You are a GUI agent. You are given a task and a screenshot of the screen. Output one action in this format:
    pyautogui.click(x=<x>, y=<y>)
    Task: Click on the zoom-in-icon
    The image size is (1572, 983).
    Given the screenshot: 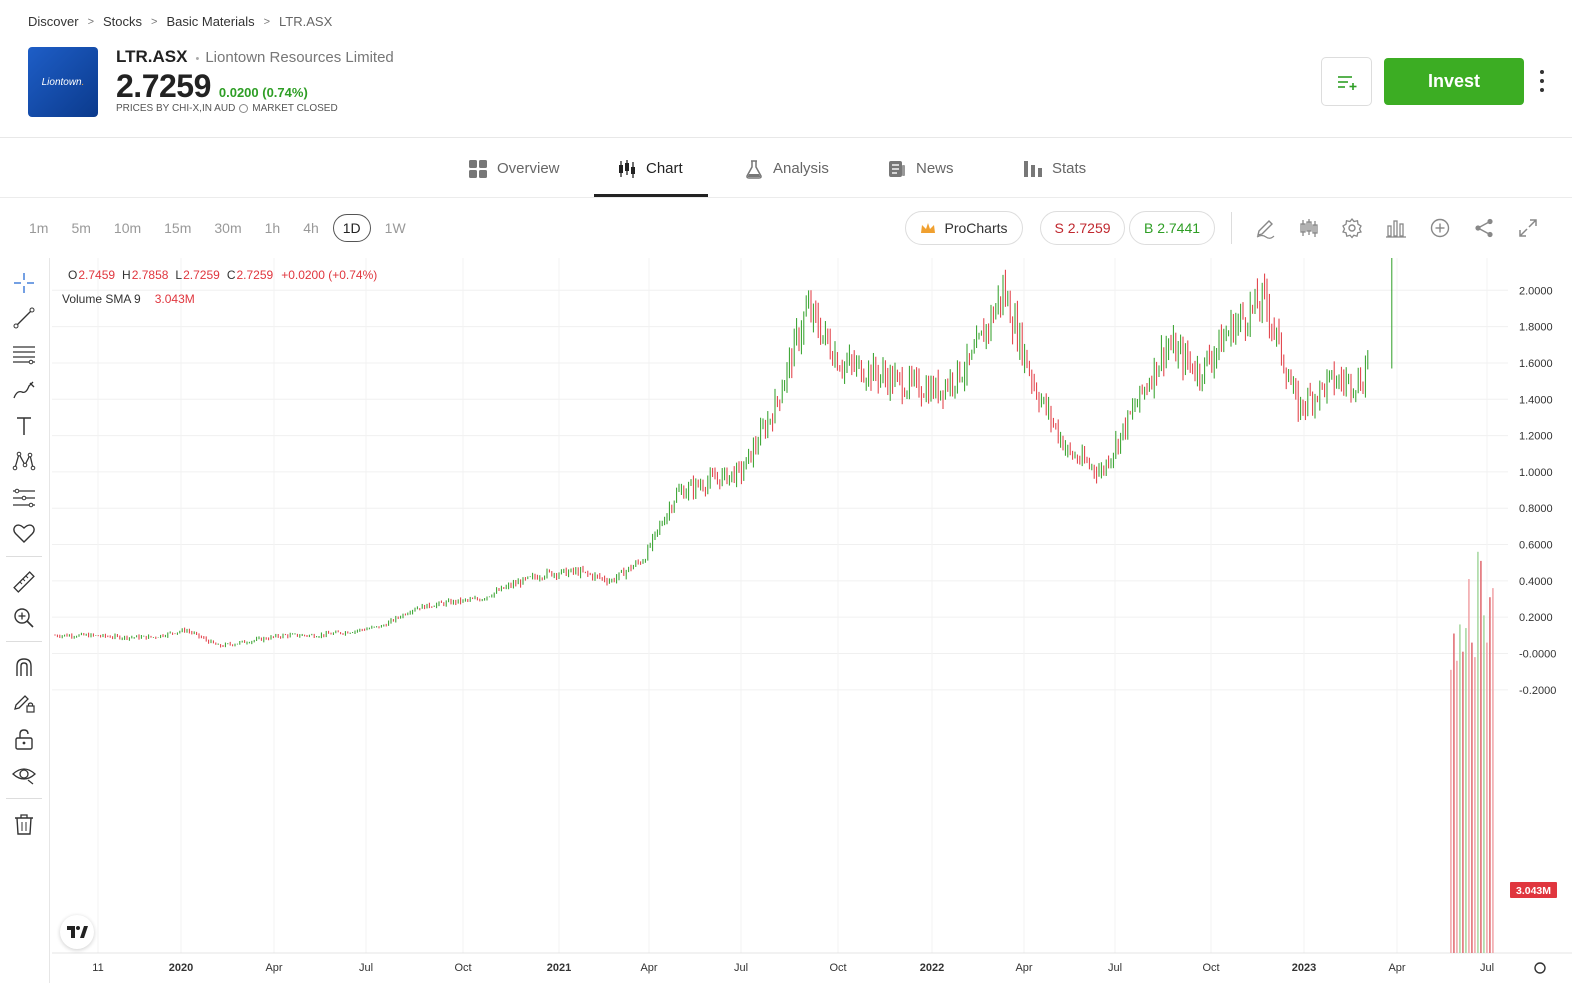 What is the action you would take?
    pyautogui.click(x=24, y=618)
    